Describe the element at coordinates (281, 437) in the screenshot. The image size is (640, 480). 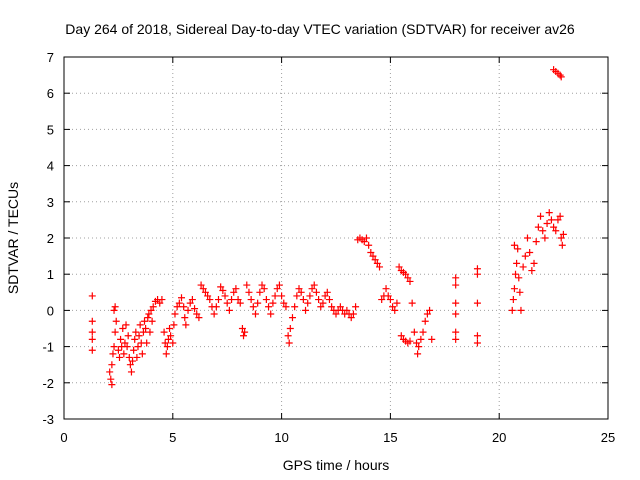
I see `x-tick-label: 10` at that location.